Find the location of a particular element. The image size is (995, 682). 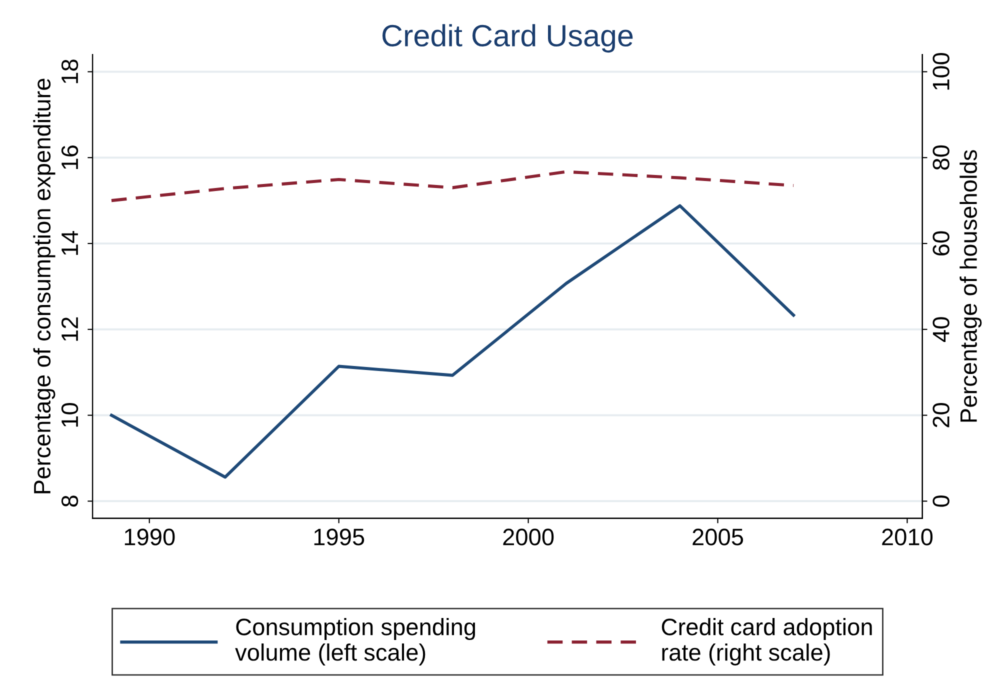

x-tick-label: 2000 is located at coordinates (528, 537).